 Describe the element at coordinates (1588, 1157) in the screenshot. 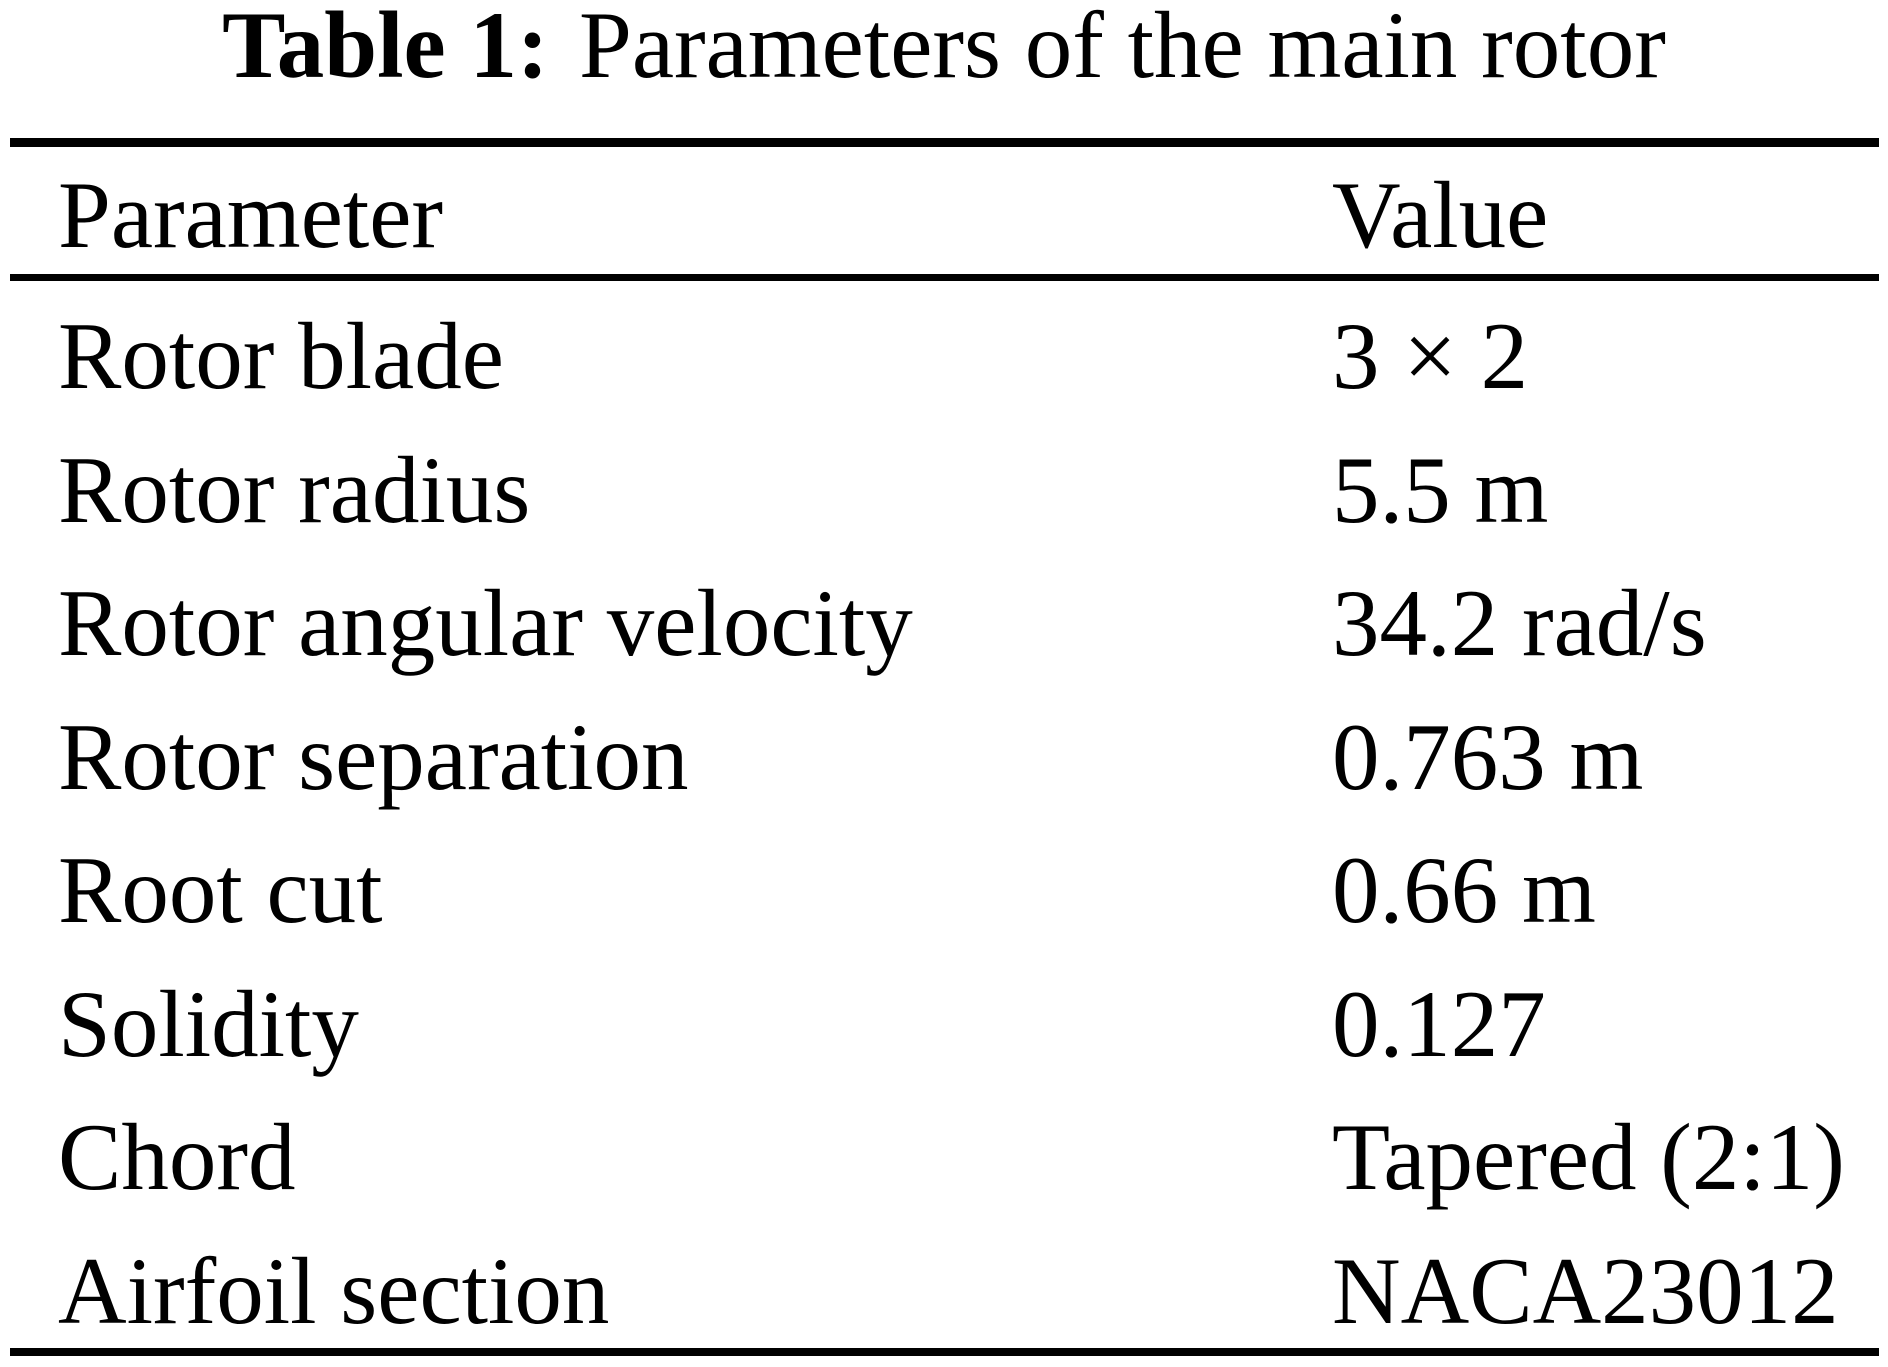

I see `value-cell: Tapered (2:1)` at that location.